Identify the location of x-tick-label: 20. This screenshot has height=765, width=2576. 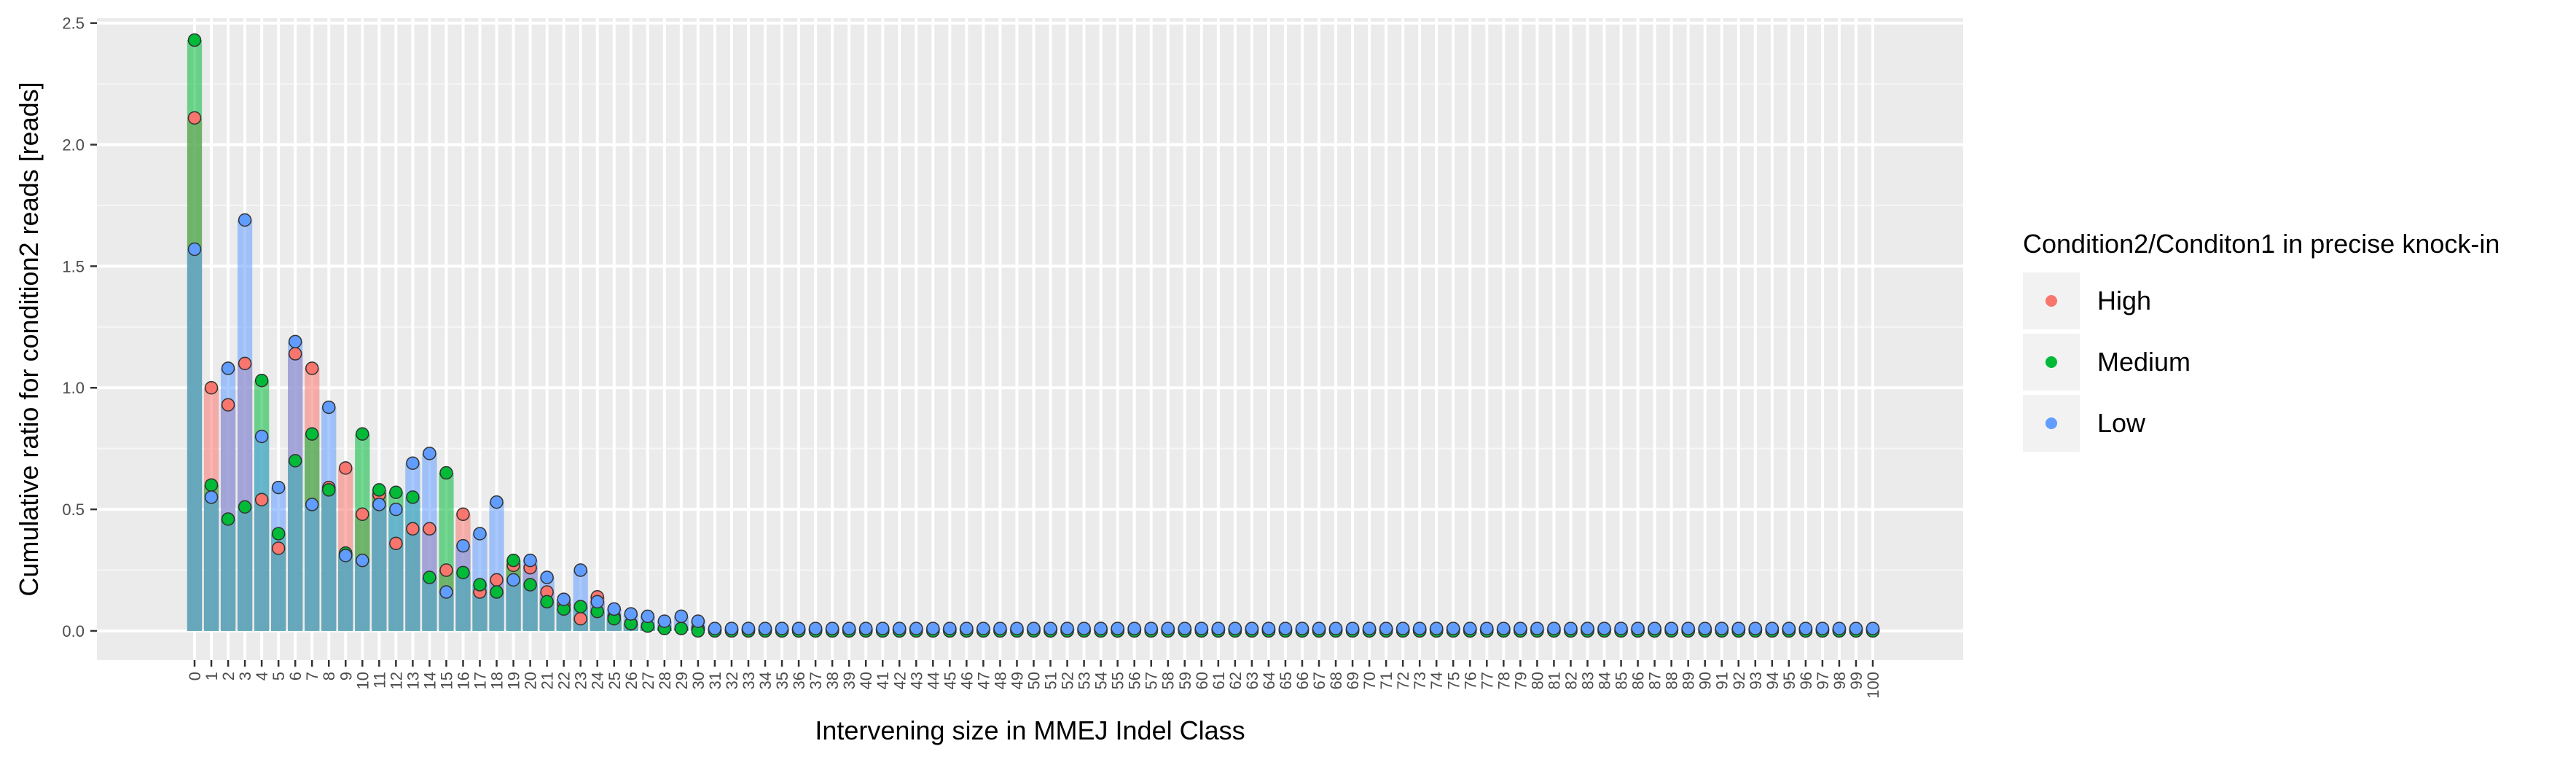
(531, 680).